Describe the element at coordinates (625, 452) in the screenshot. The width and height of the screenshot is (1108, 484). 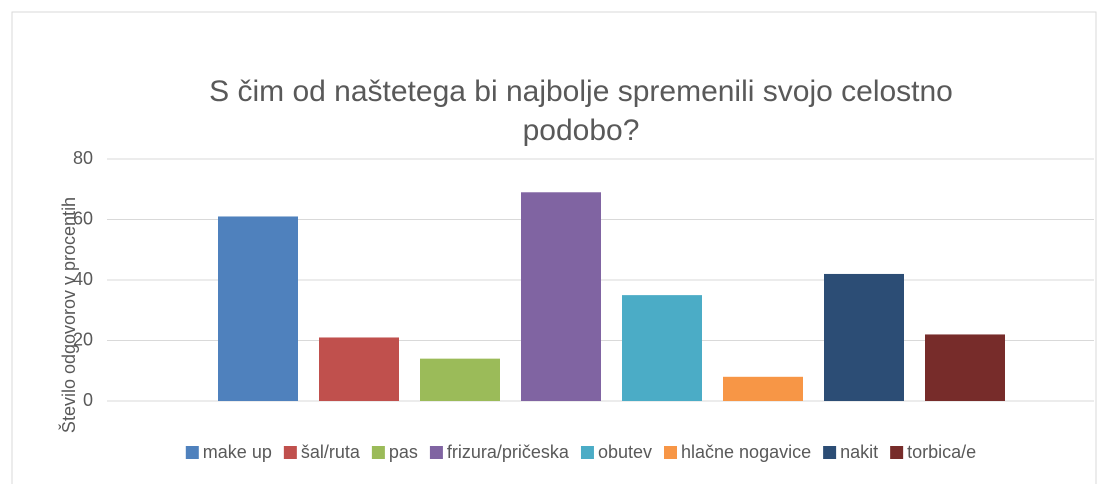
I see `legend-label: obutev` at that location.